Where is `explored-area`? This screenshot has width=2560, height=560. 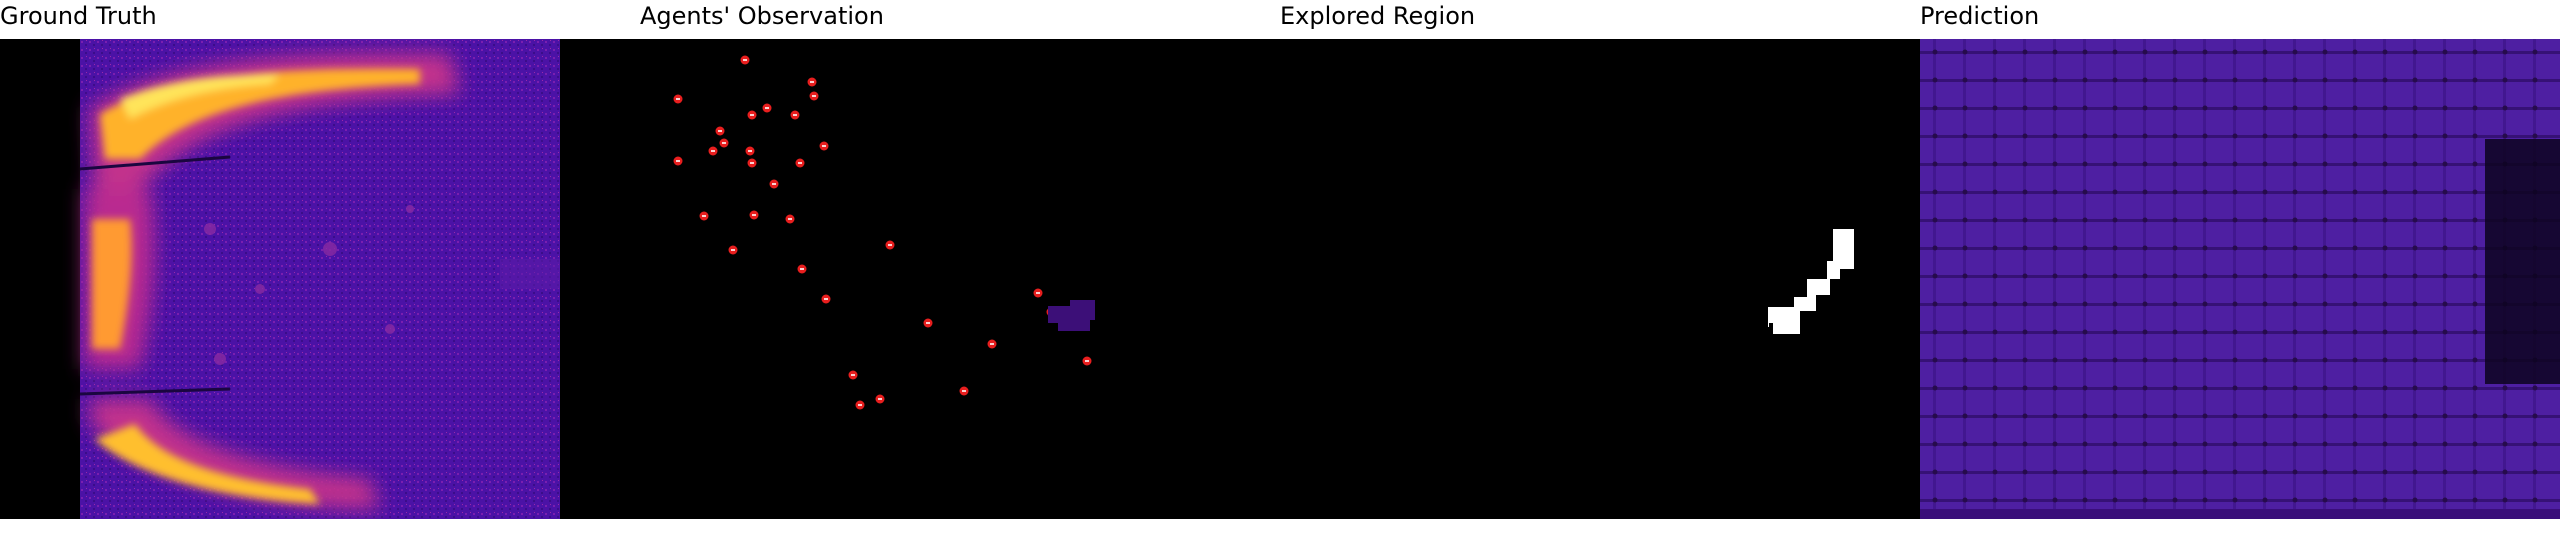
explored-area is located at coordinates (1811, 281).